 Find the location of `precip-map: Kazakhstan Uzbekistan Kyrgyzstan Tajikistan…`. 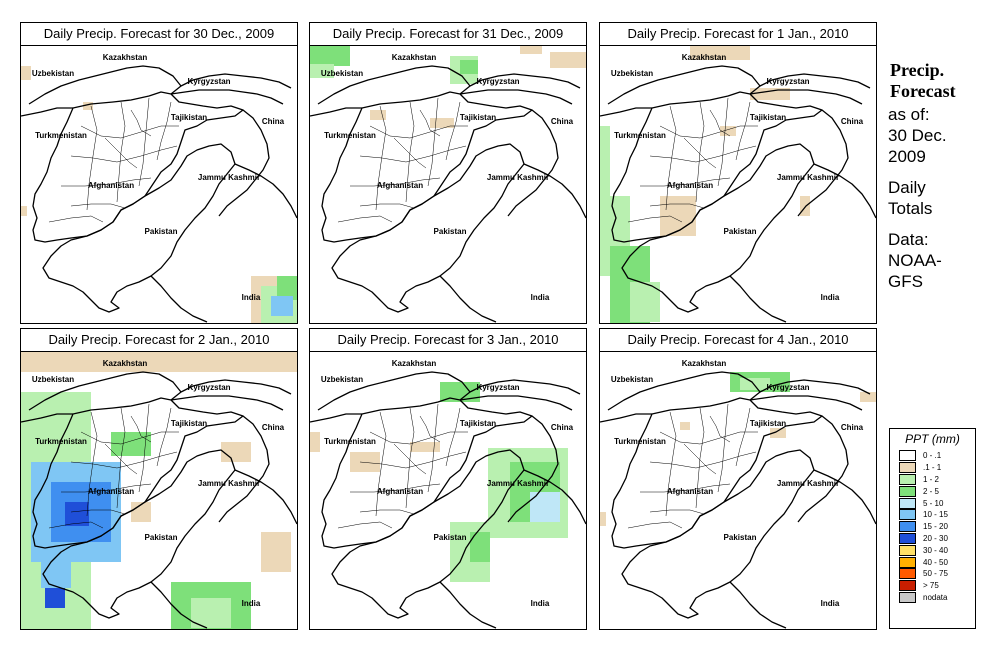

precip-map: Kazakhstan Uzbekistan Kyrgyzstan Tajikistan… is located at coordinates (159, 184).